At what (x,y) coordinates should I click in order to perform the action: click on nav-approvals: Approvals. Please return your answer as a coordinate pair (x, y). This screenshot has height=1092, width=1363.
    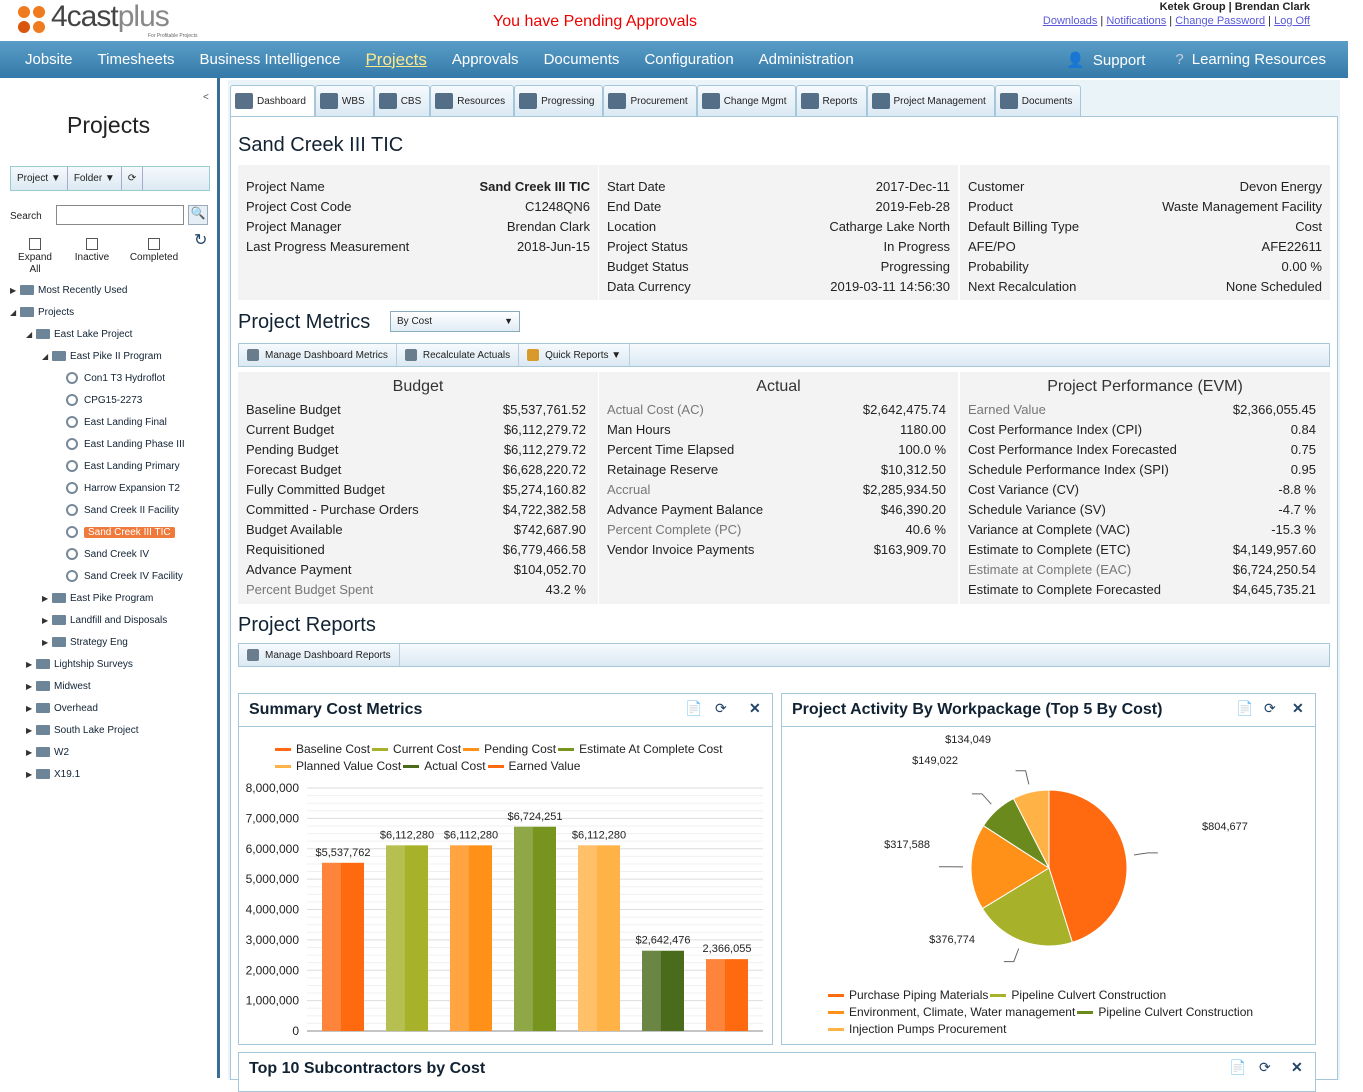
    Looking at the image, I should click on (485, 59).